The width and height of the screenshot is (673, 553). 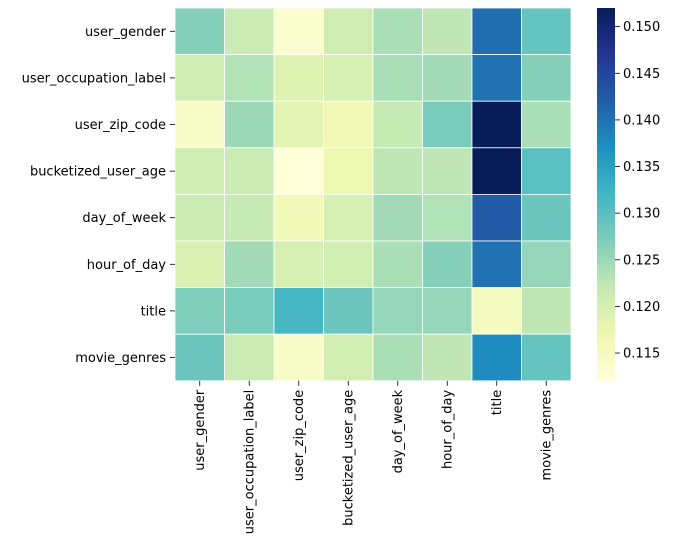 I want to click on heatmap-cell-user_zip_code-bucketized_user_age, so click(x=348, y=124).